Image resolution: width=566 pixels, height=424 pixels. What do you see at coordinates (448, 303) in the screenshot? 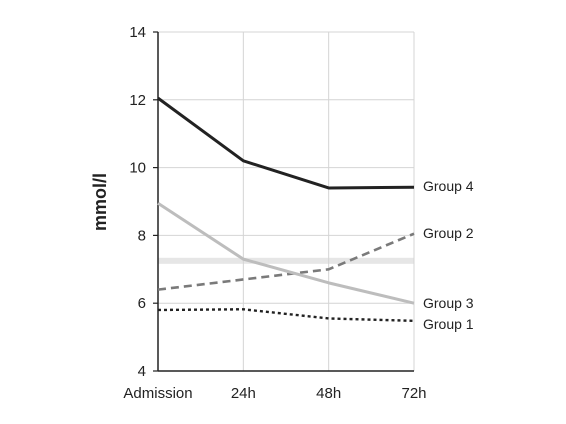
I see `series-label: Group 3` at bounding box center [448, 303].